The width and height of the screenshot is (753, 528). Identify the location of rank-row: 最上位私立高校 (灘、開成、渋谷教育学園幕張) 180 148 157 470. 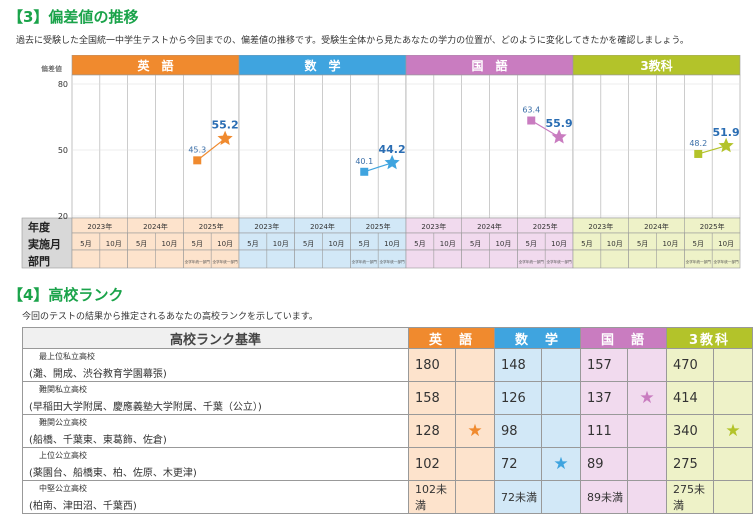
(387, 365).